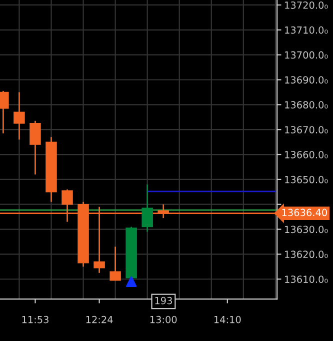 The image size is (333, 341). I want to click on y-tick-label: 13670.0₀, so click(306, 130).